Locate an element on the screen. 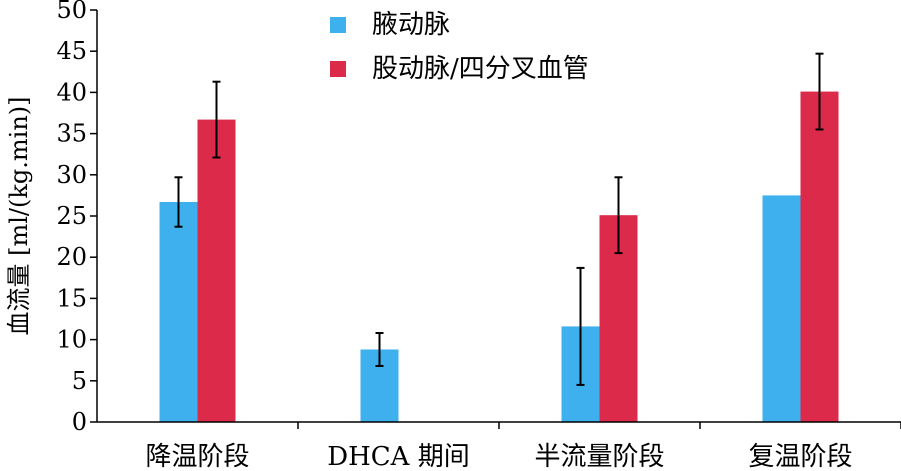 This screenshot has height=471, width=901. y-tick-label-45: 45 is located at coordinates (71, 51).